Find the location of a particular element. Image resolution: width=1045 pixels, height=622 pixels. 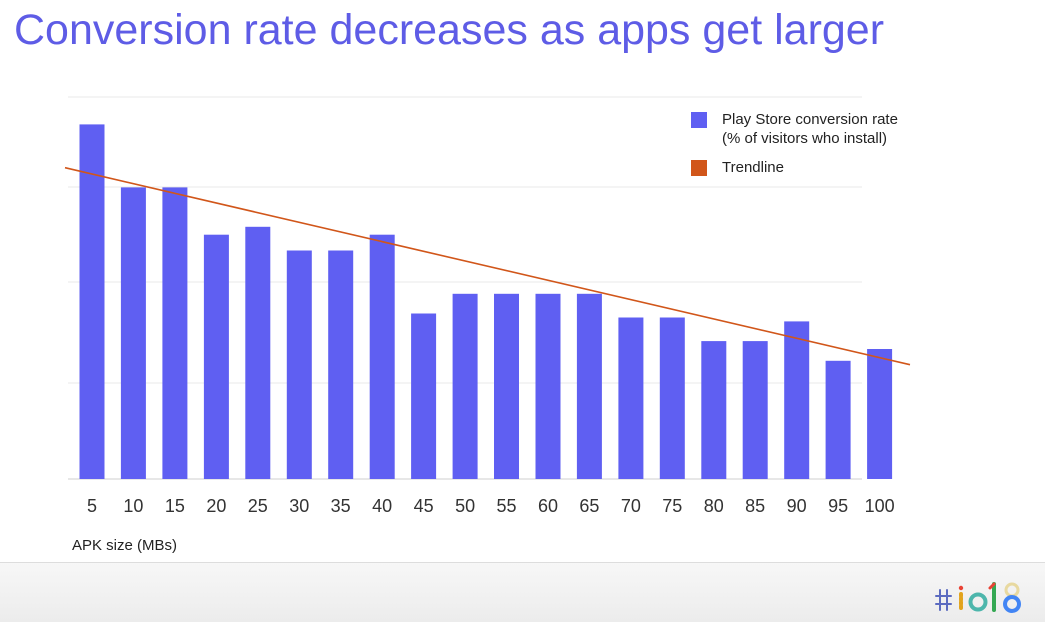

x-tick-label: 95 is located at coordinates (838, 506).